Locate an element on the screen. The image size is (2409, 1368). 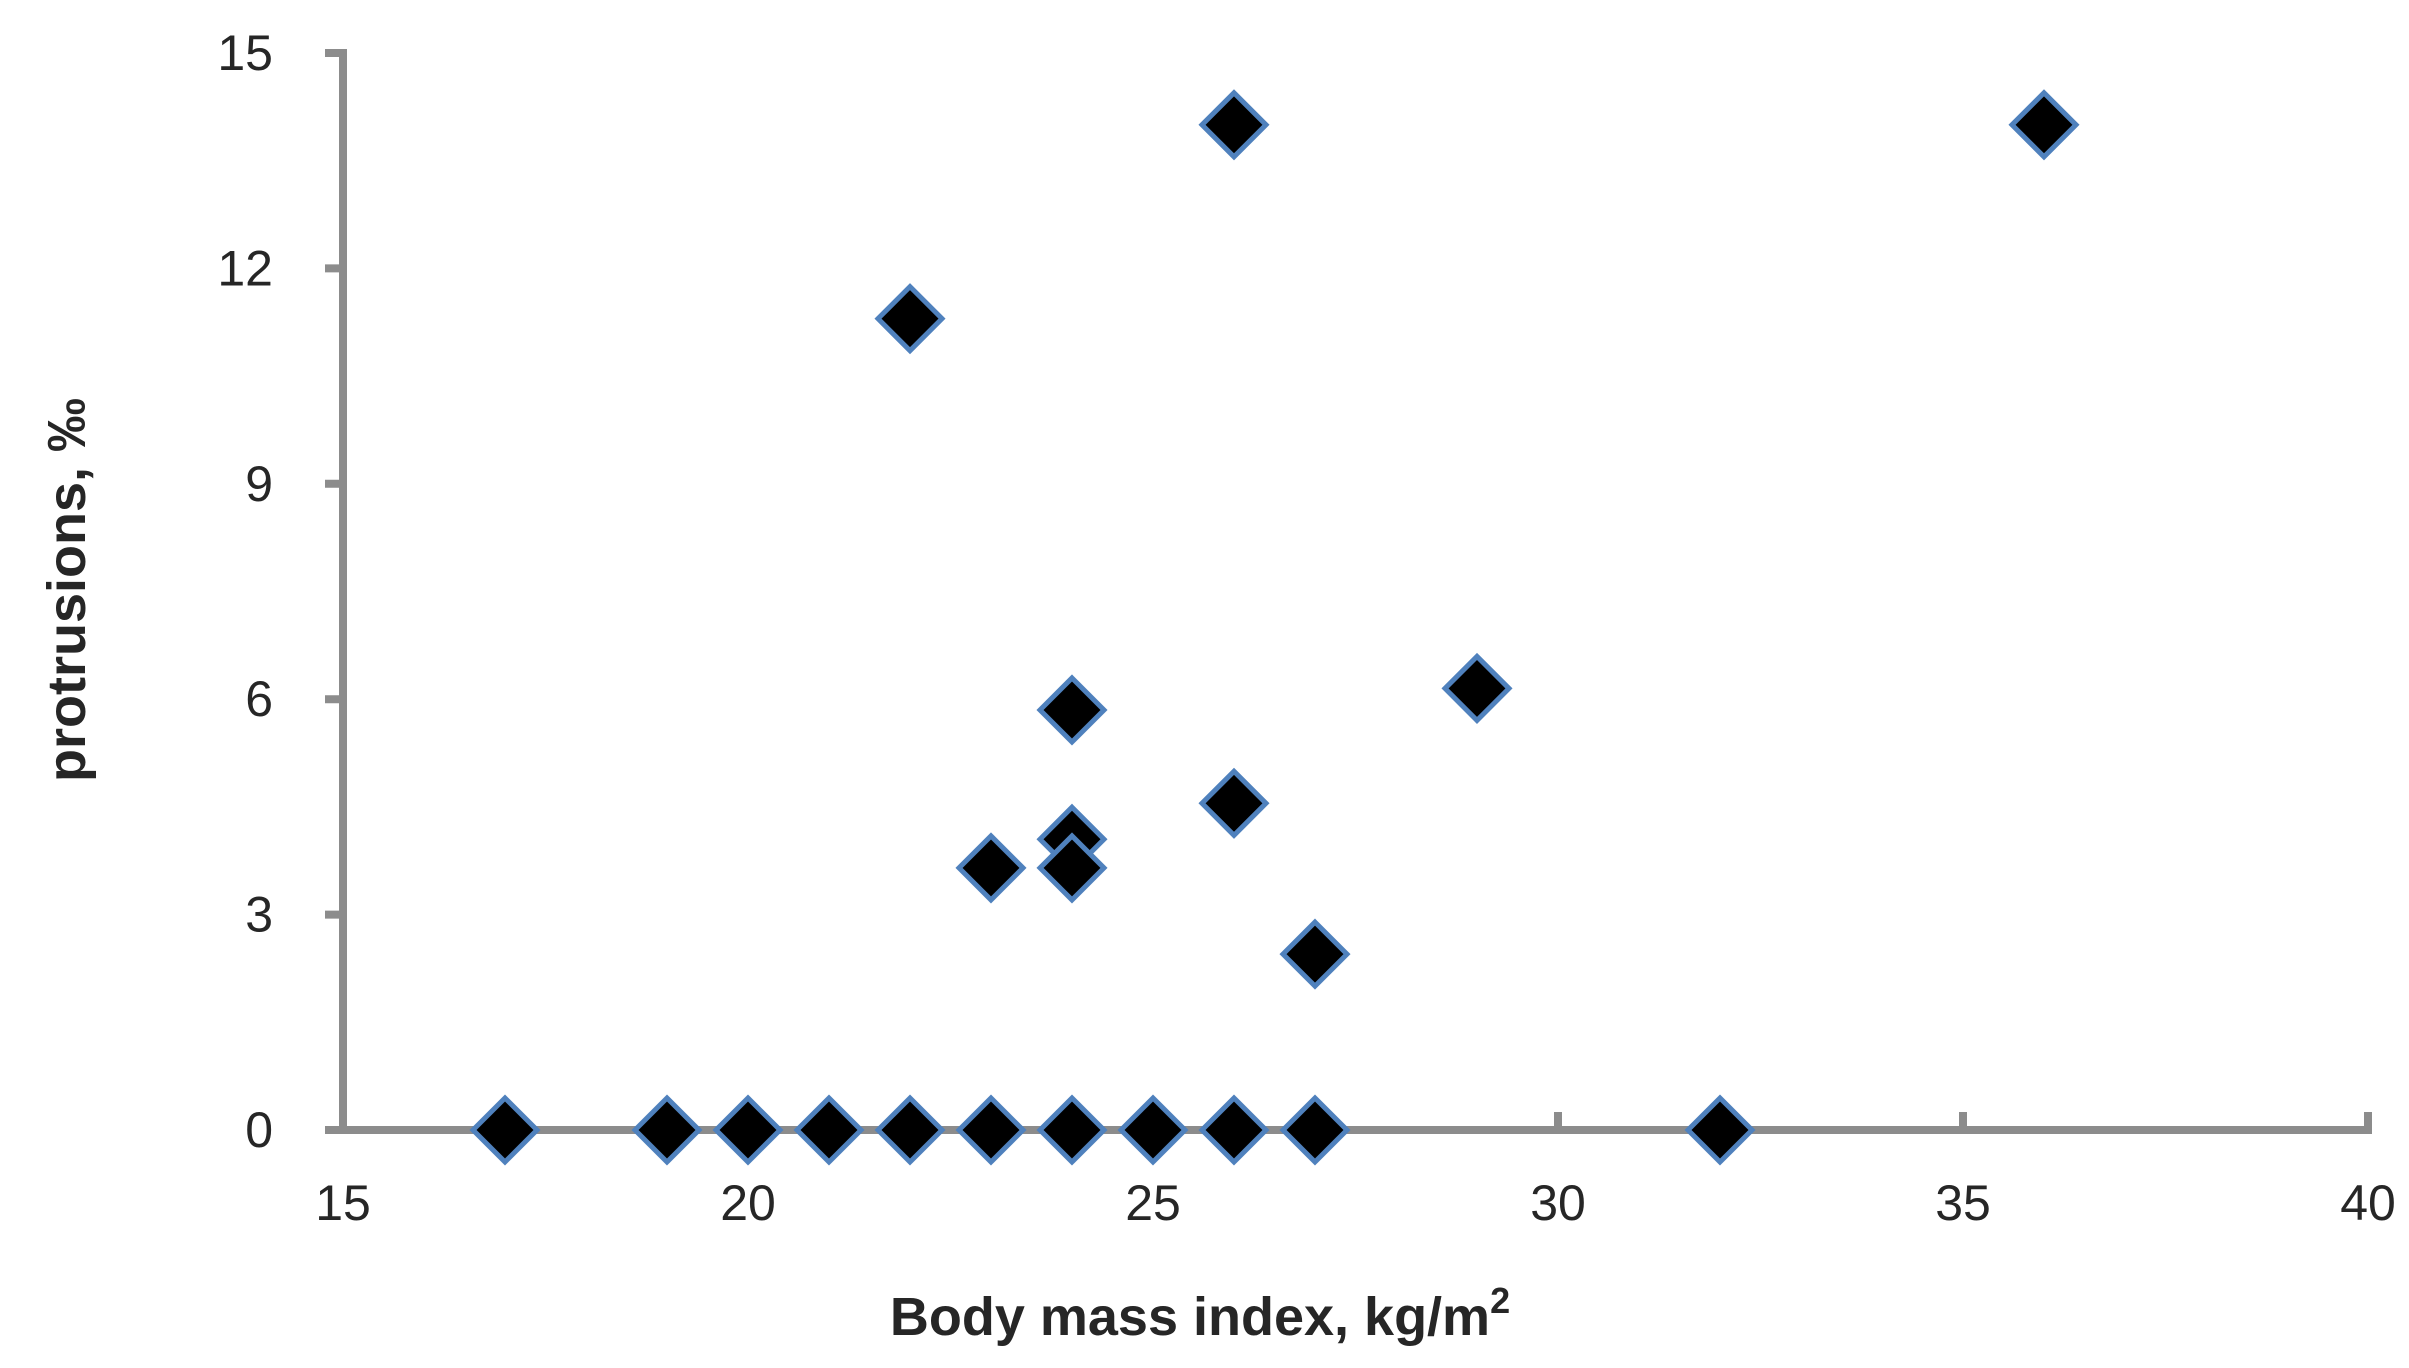
x-tick-label: 30 is located at coordinates (1558, 1203).